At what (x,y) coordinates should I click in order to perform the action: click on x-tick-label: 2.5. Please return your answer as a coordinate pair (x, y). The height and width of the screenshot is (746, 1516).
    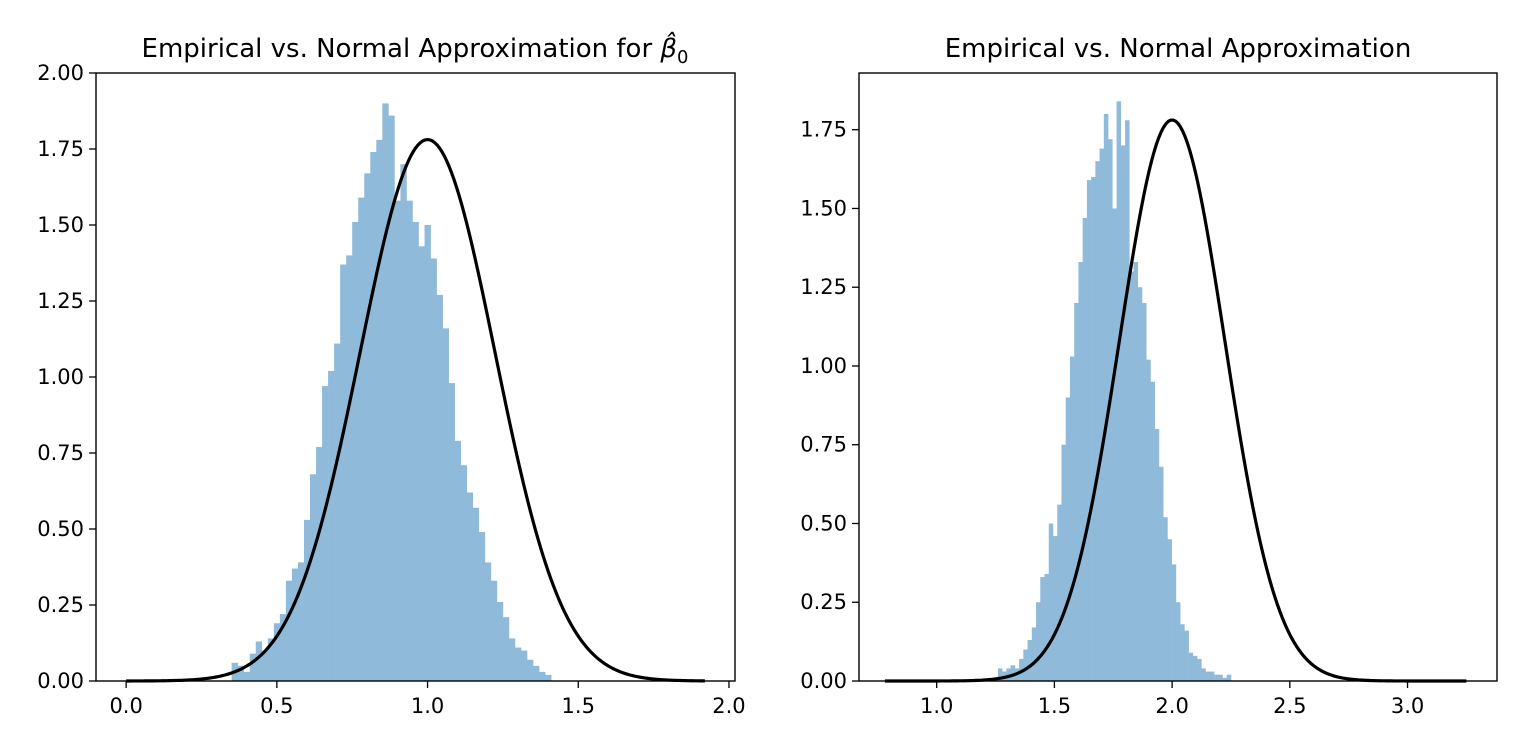
    Looking at the image, I should click on (1289, 706).